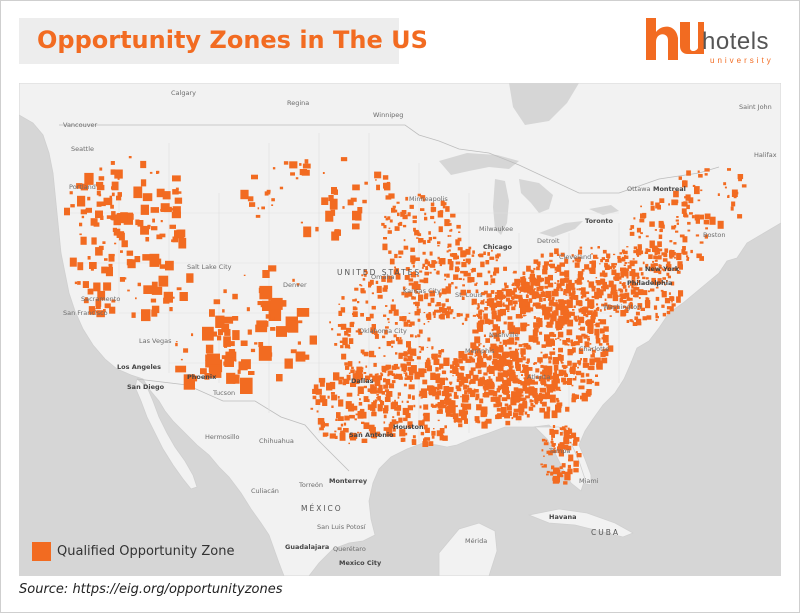 This screenshot has width=800, height=613. I want to click on country-label-us: UNITED STATES, so click(379, 272).